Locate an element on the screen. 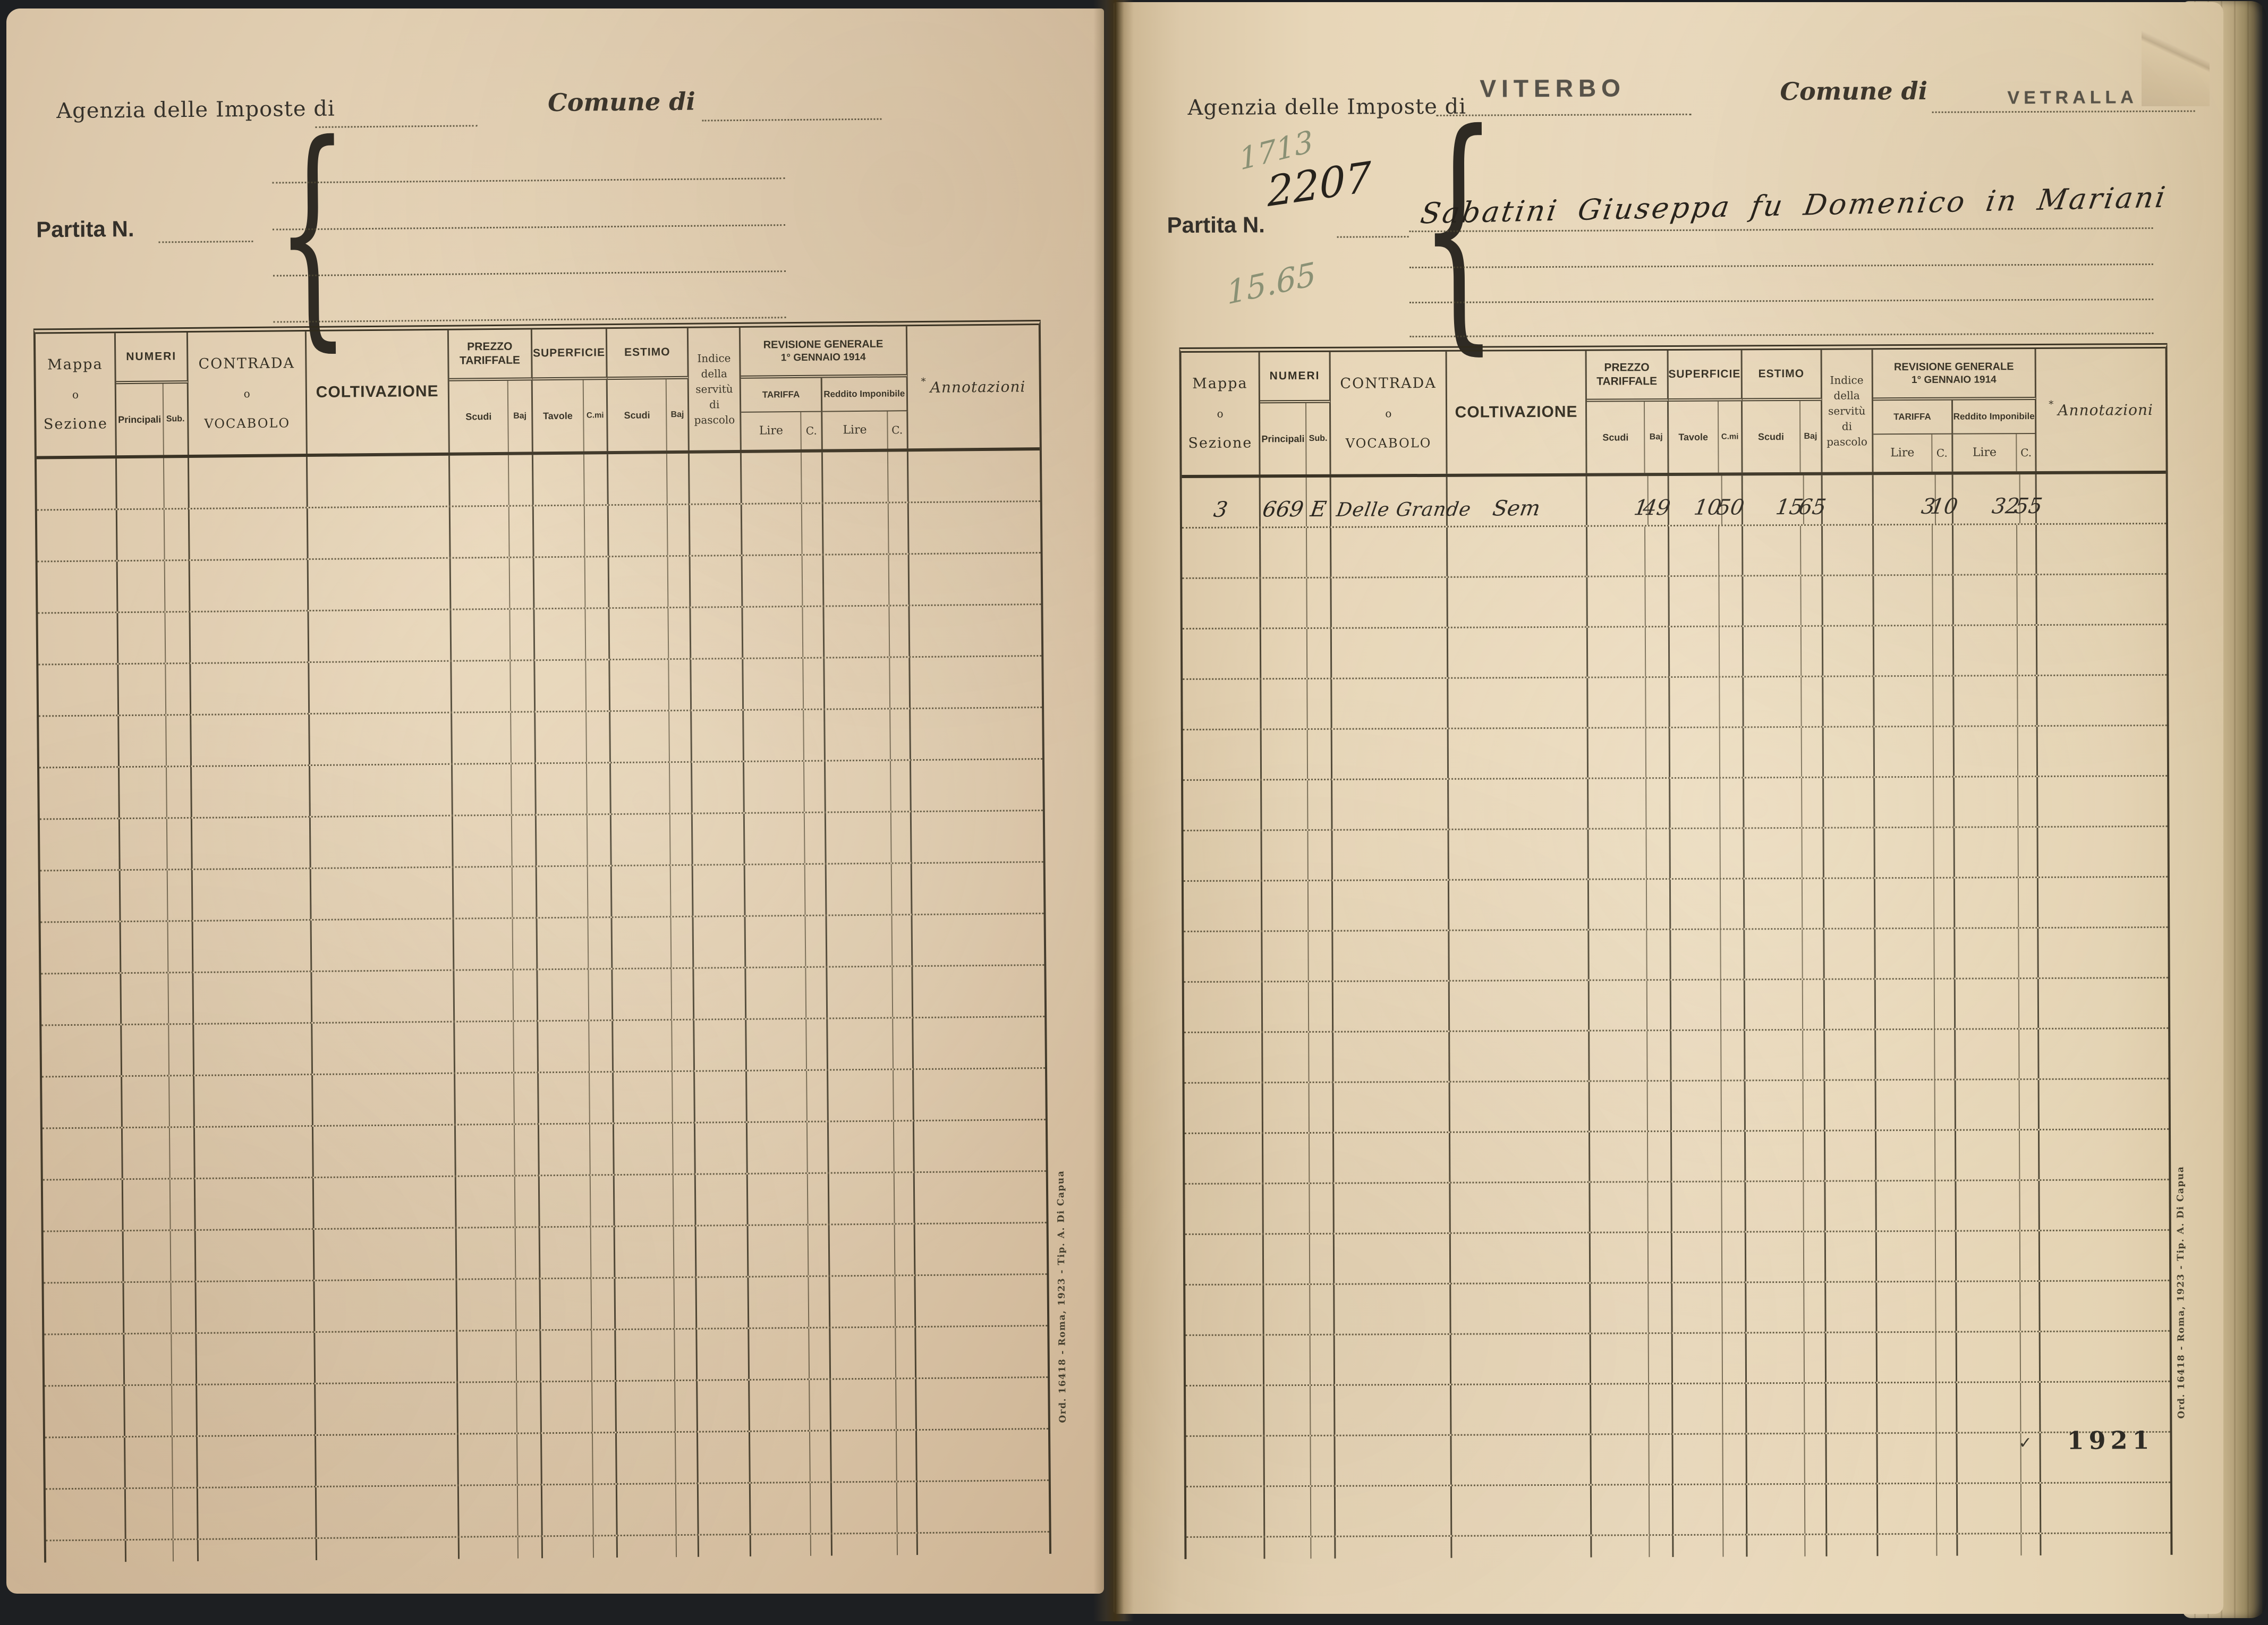  header-label: Baj is located at coordinates (520, 416).